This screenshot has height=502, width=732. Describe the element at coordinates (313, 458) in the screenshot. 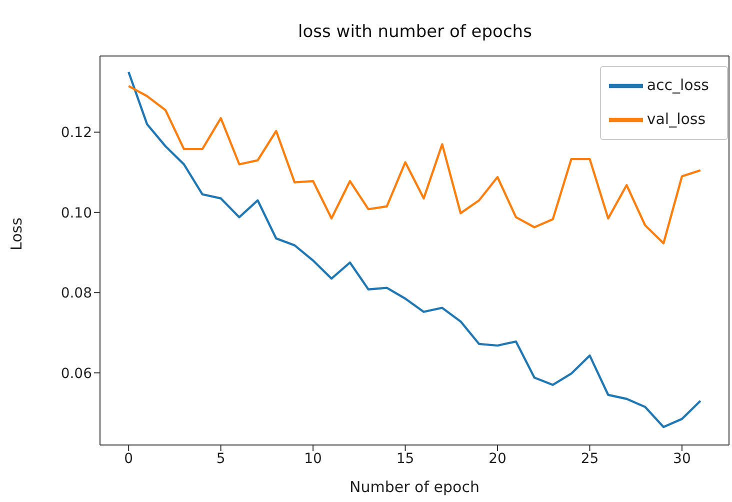

I see `x-tick-label: 10` at that location.